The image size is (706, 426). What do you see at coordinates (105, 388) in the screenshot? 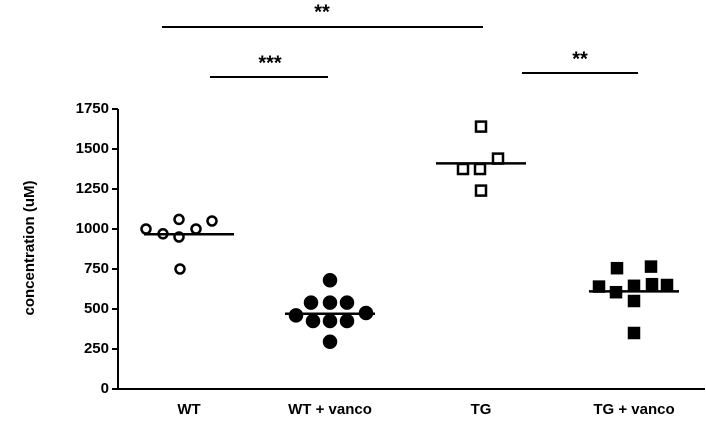
I see `y-tick-label: 0` at bounding box center [105, 388].